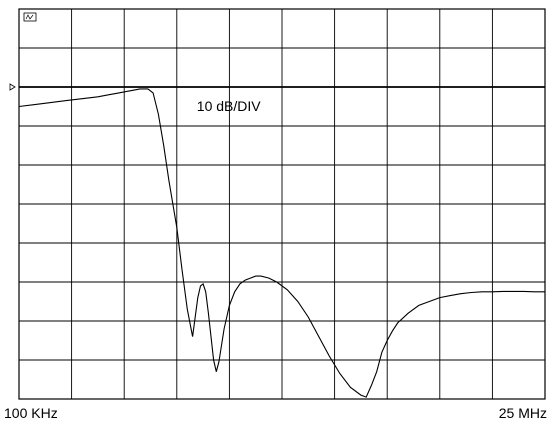  I want to click on scale-label: 10 dB/DIV, so click(229, 106).